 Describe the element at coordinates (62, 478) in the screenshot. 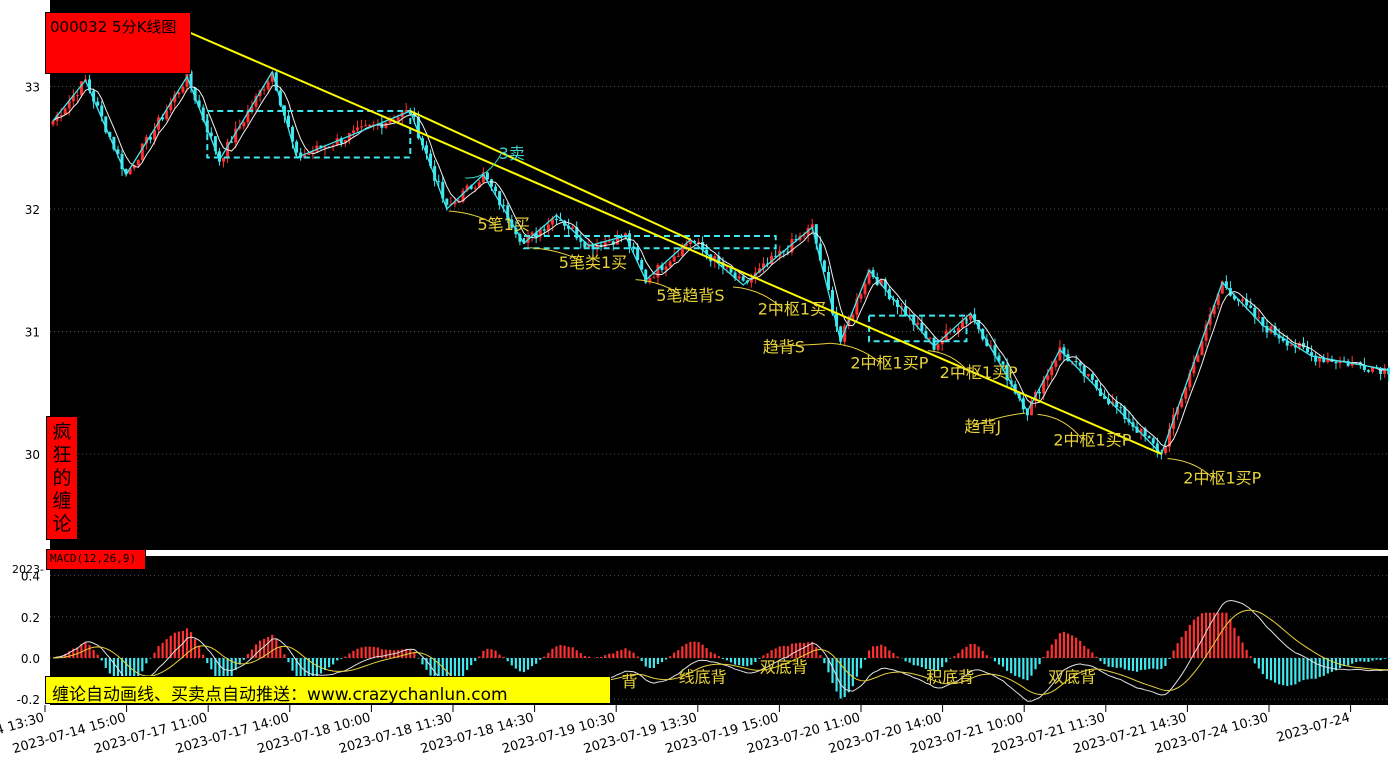

I see `brand-char: 的` at that location.